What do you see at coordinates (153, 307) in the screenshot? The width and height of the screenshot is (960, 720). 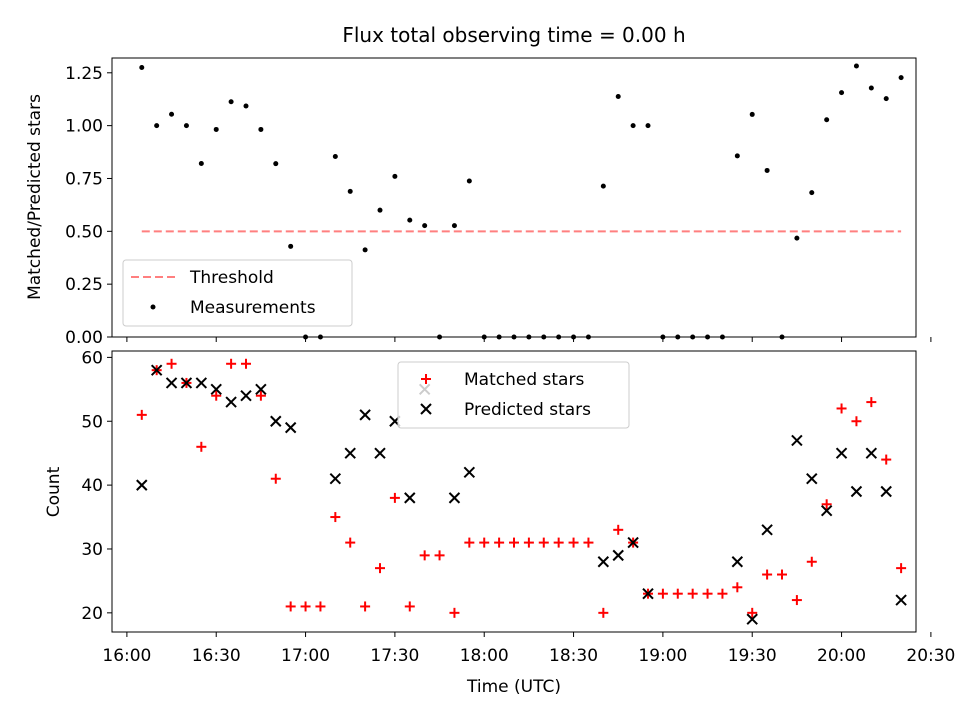 I see `measurements-legend-swatch` at bounding box center [153, 307].